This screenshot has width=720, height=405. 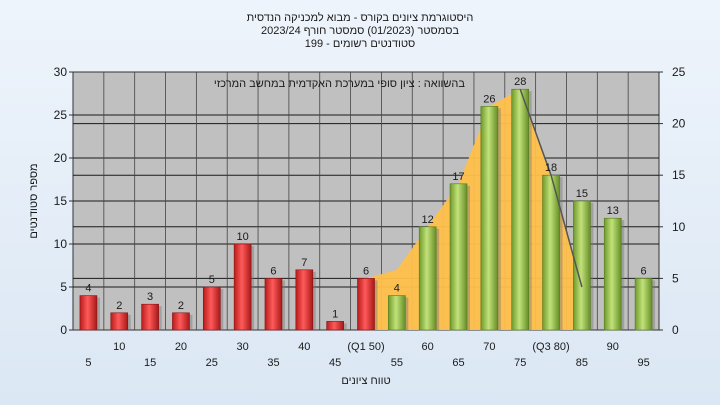 I want to click on data-label: 18, so click(x=551, y=168).